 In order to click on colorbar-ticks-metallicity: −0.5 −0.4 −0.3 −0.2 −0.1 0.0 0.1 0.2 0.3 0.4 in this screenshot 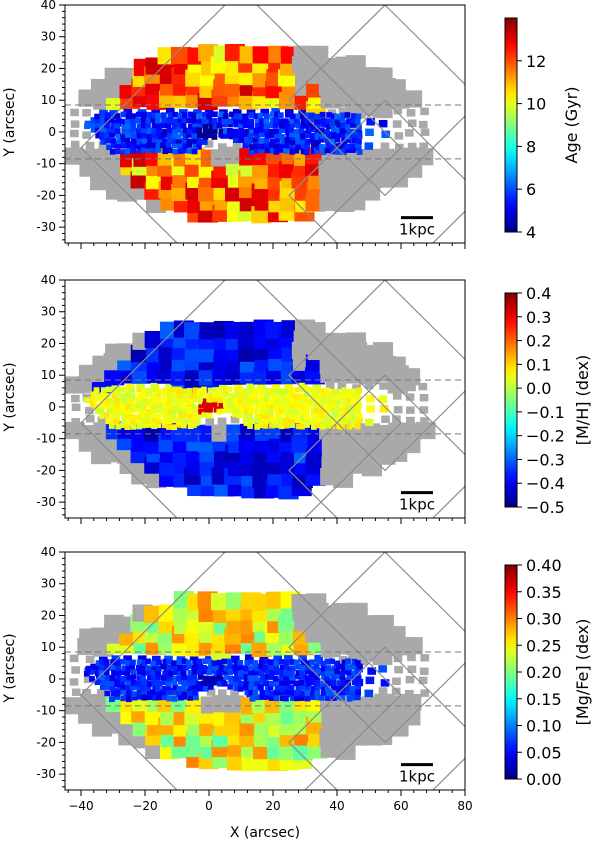, I will do `click(541, 400)`.